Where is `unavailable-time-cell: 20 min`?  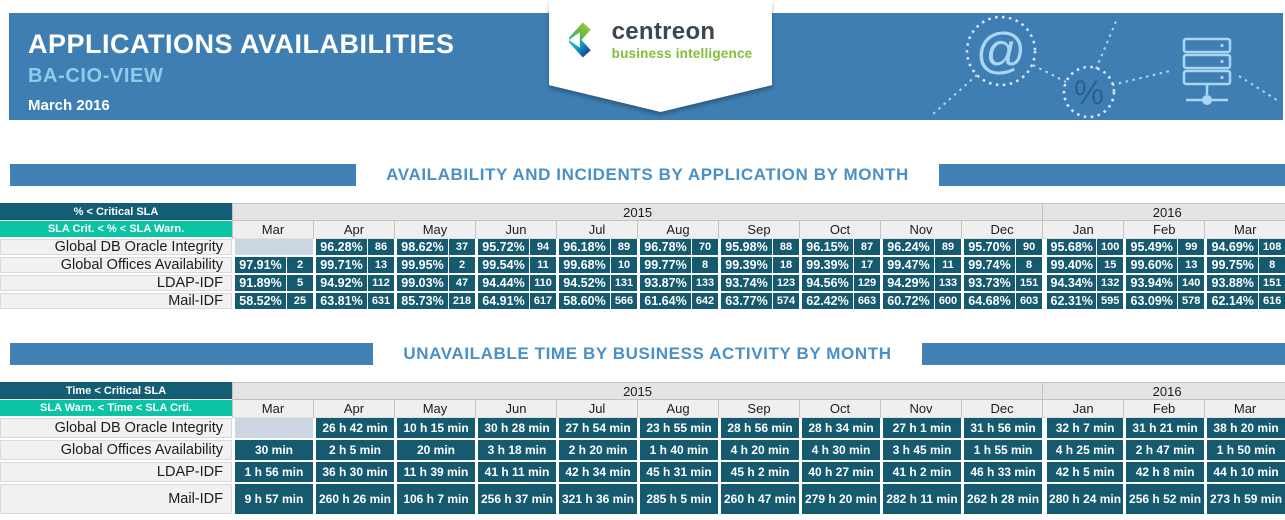
unavailable-time-cell: 20 min is located at coordinates (434, 451).